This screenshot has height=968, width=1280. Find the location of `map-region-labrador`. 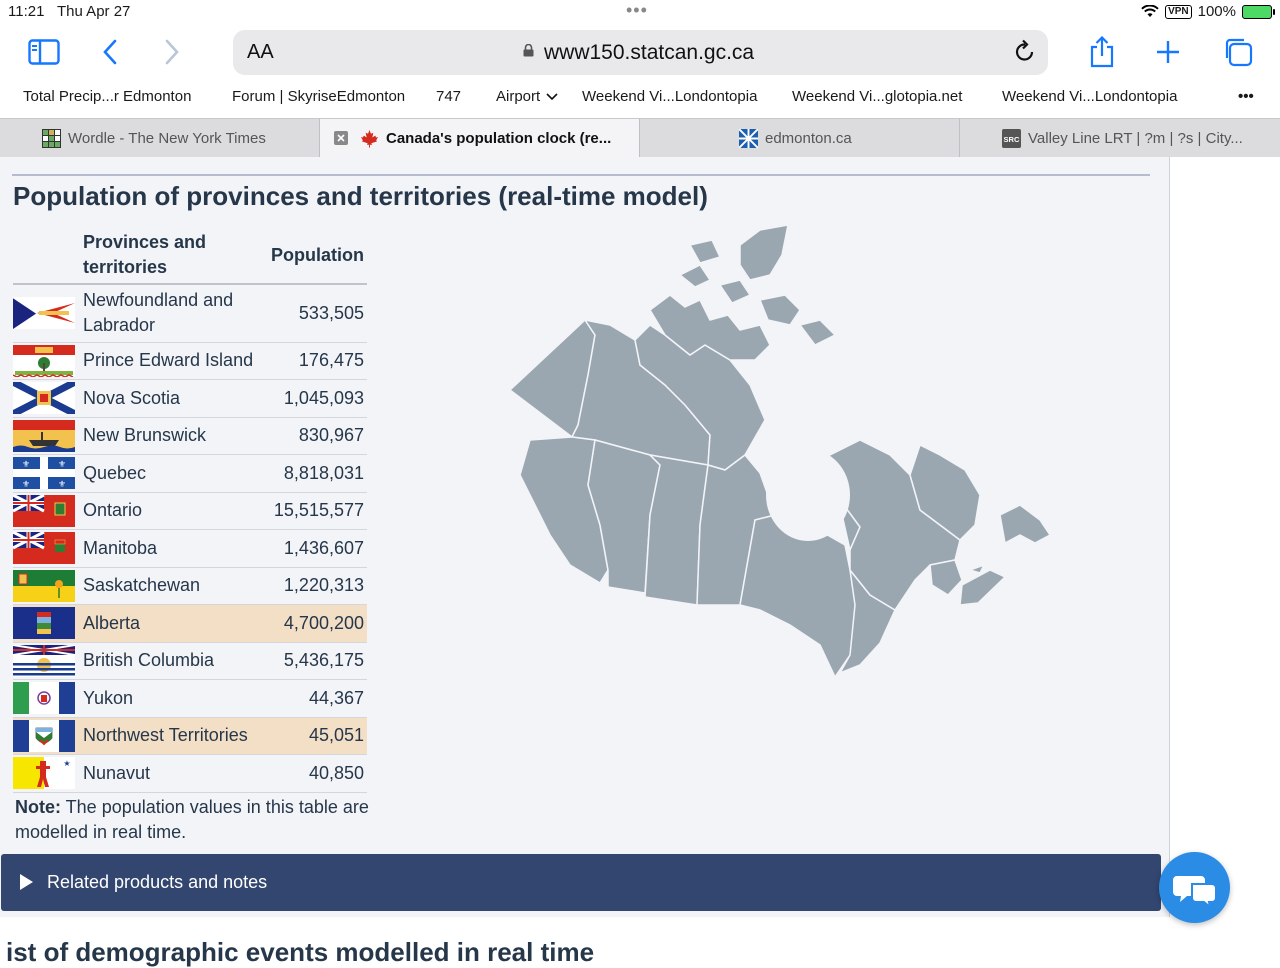

map-region-labrador is located at coordinates (945, 492).